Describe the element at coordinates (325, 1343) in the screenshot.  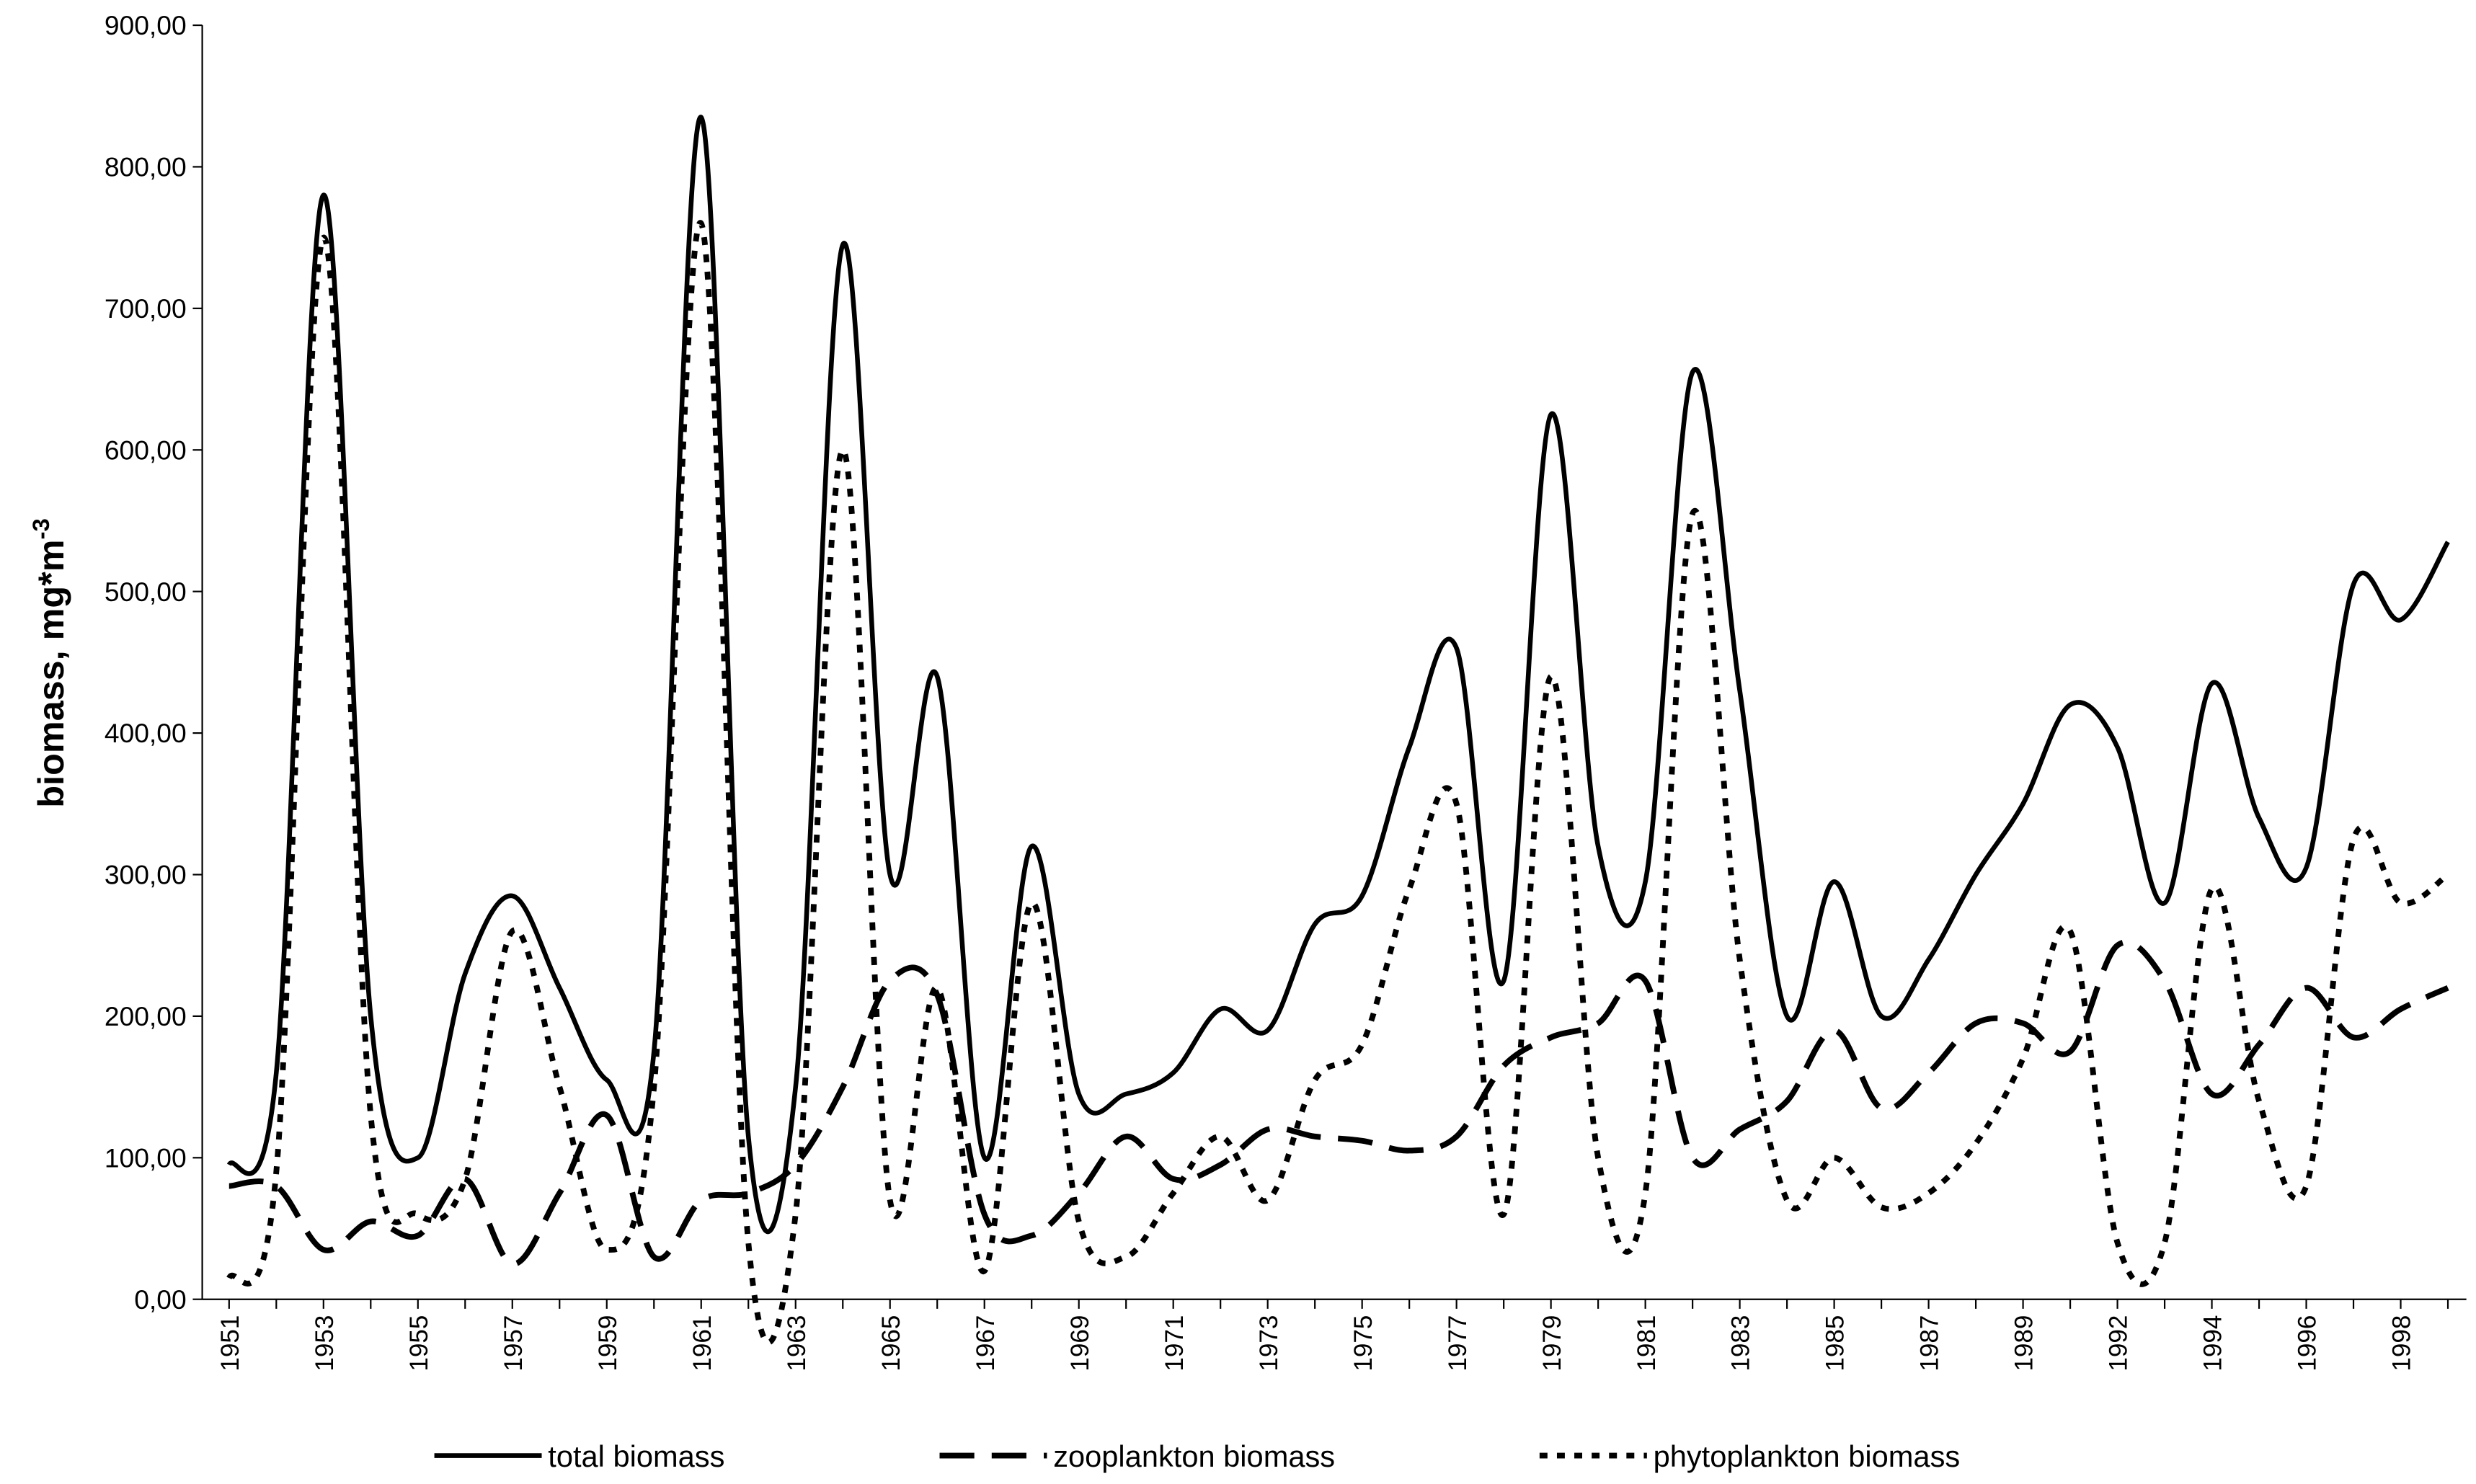
I see `x-tick-label: 1953` at that location.